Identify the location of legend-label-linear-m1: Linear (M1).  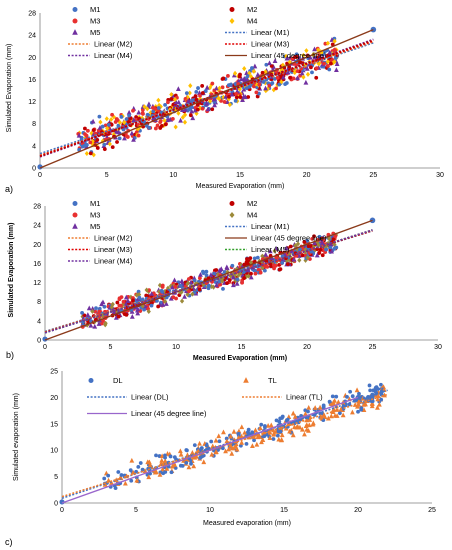
(270, 32).